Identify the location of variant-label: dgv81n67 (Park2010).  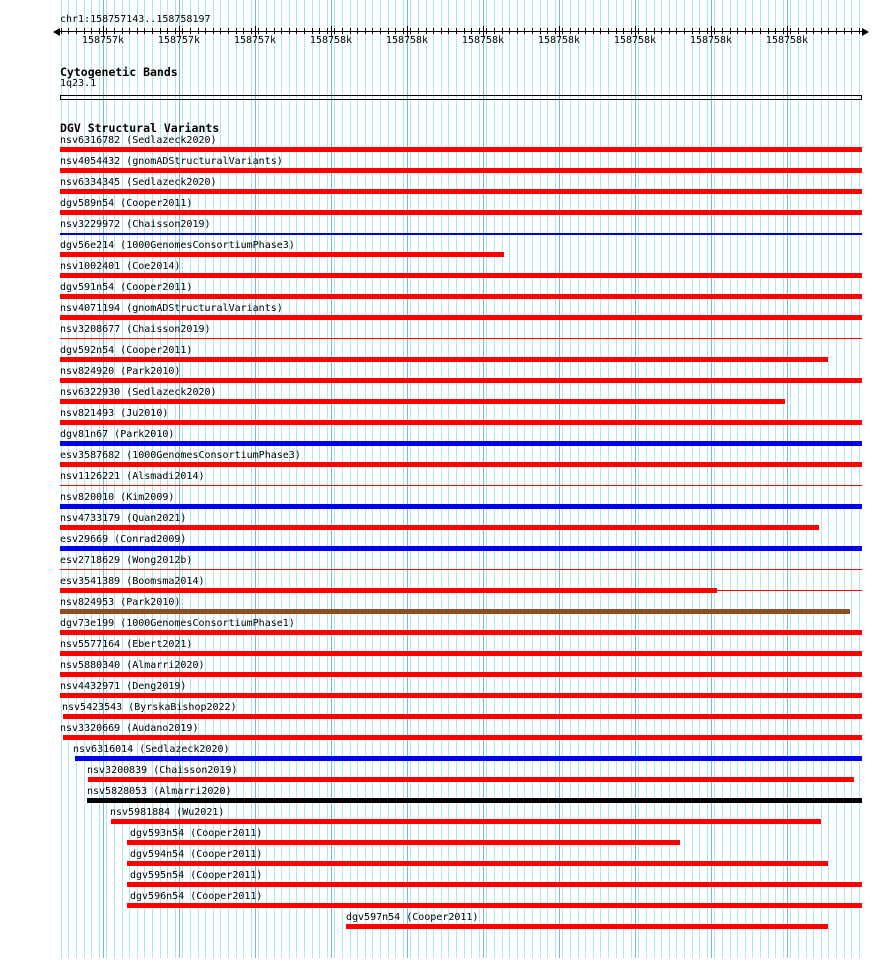
(117, 434).